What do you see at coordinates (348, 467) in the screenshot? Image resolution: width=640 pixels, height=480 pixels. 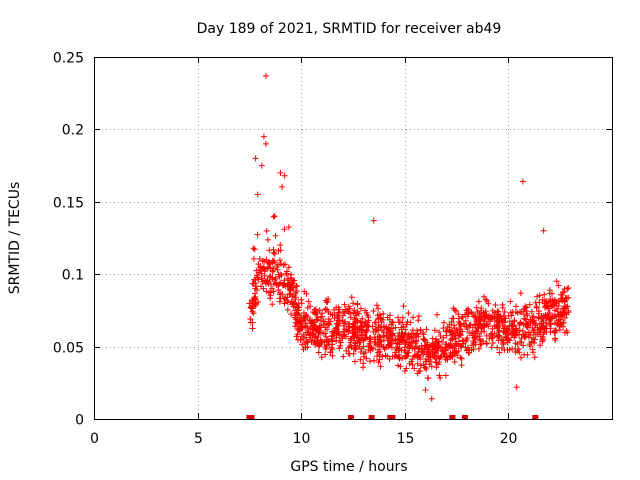 I see `x-axis-label: GPS time / hours` at bounding box center [348, 467].